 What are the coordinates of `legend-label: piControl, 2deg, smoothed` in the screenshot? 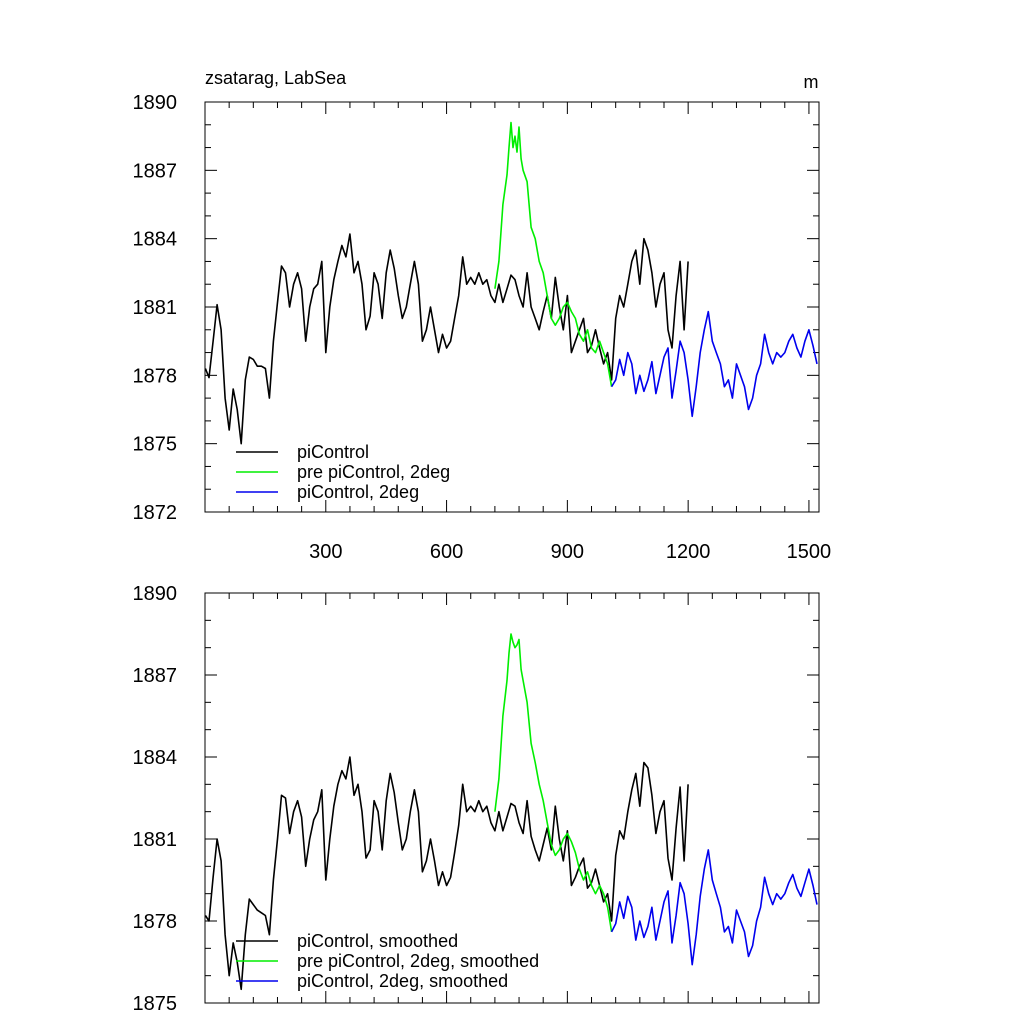 It's located at (402, 981).